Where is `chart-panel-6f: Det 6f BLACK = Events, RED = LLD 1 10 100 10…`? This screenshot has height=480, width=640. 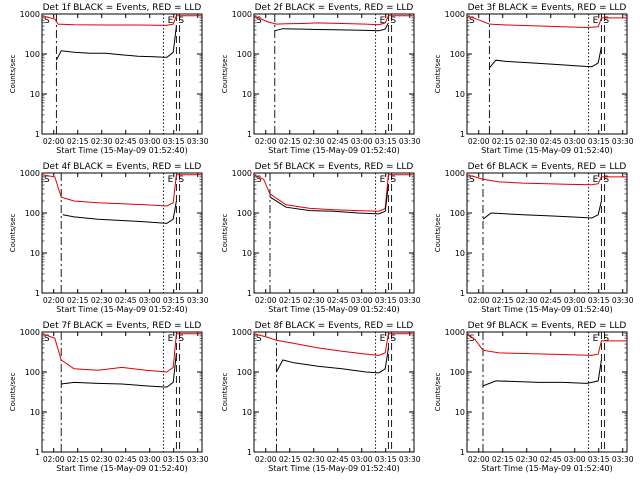
chart-panel-6f: Det 6f BLACK = Events, RED = LLD 1 10 100 10… is located at coordinates (534, 238).